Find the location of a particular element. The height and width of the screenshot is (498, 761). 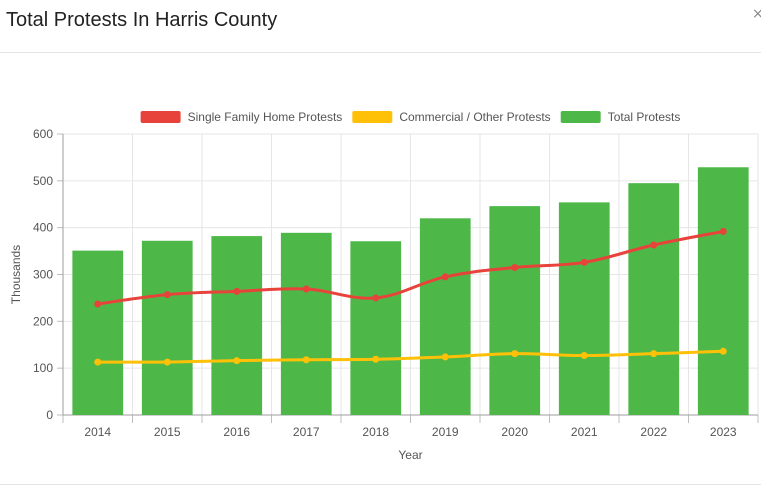

y-tick-label: 600 is located at coordinates (43, 134).